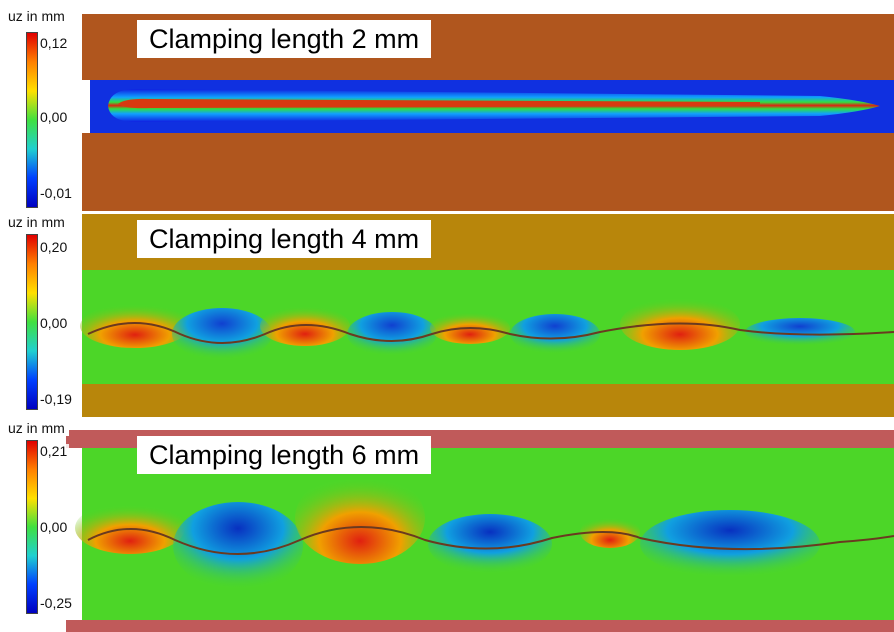 The width and height of the screenshot is (894, 632). What do you see at coordinates (54, 43) in the screenshot?
I see `colorbar-tick-max: 0,12` at bounding box center [54, 43].